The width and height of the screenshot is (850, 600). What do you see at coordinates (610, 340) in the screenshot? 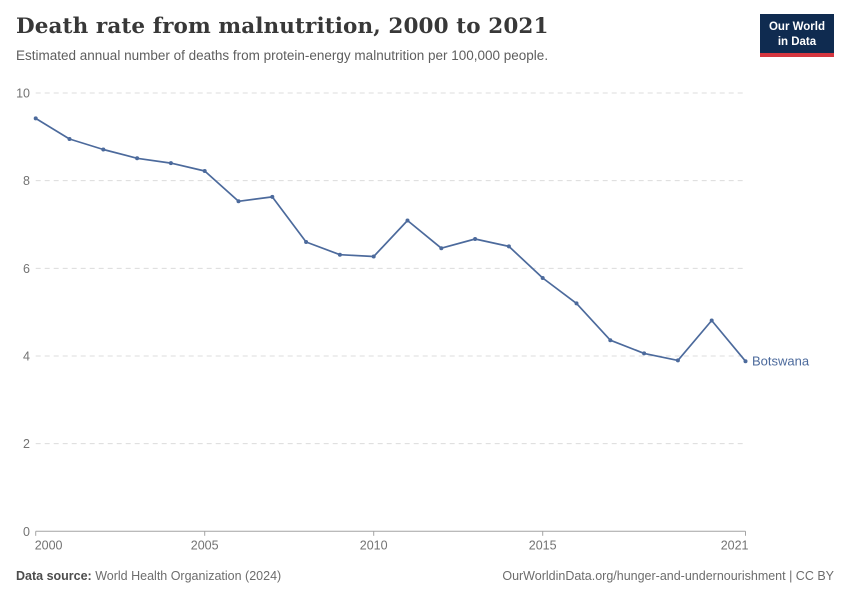
I see `data-point-2017` at bounding box center [610, 340].